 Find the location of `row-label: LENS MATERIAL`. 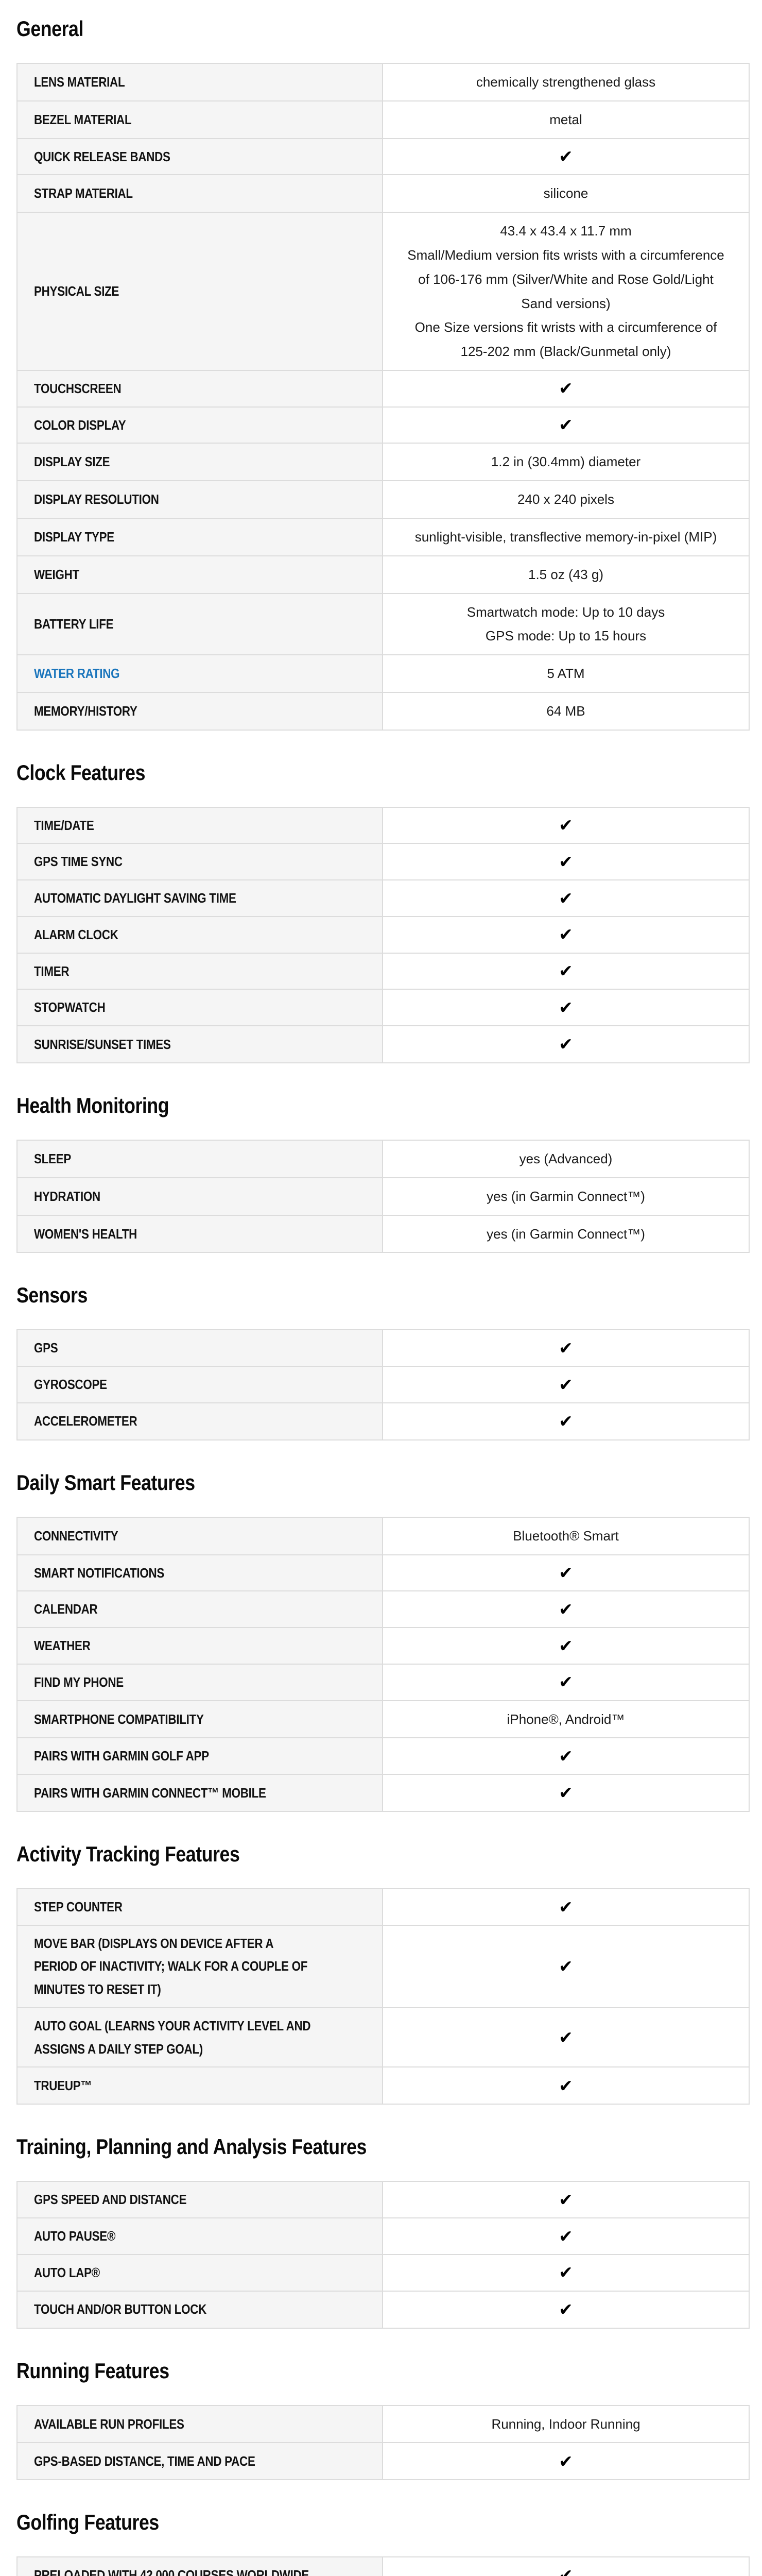

row-label: LENS MATERIAL is located at coordinates (79, 82).